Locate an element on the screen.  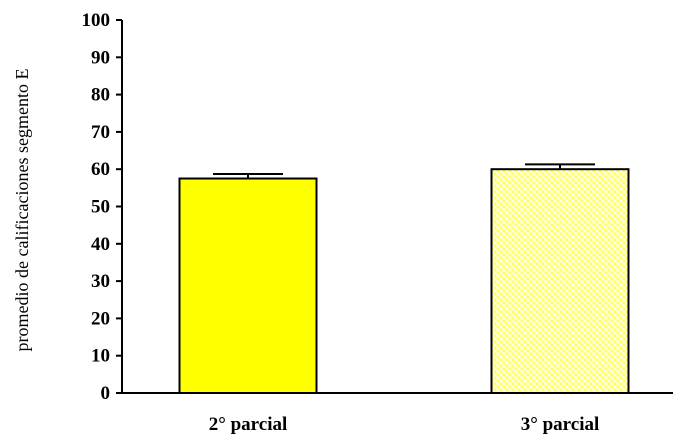
y-tick-label: 80 is located at coordinates (100, 95).